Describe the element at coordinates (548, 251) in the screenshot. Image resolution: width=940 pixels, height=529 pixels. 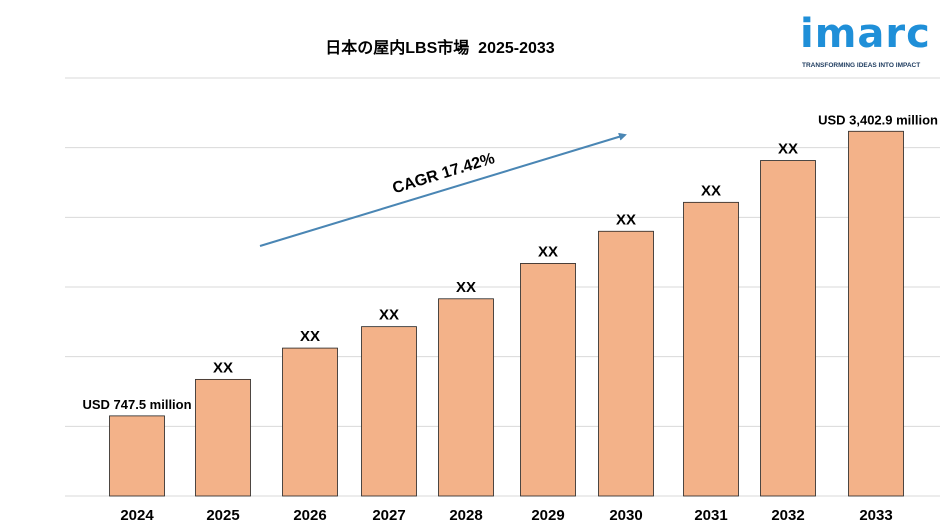
I see `value-label-2029: XX` at that location.